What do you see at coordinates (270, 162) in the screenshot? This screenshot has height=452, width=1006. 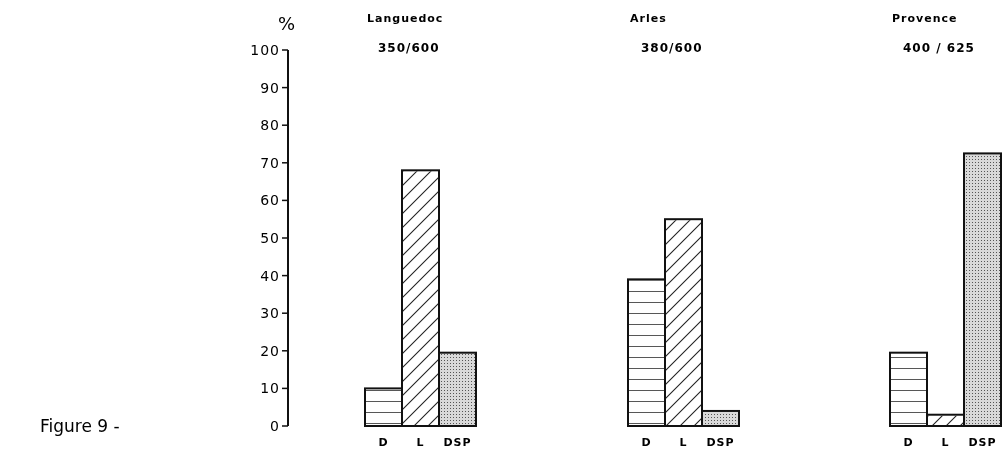 I see `y-tick-label: 70` at bounding box center [270, 162].